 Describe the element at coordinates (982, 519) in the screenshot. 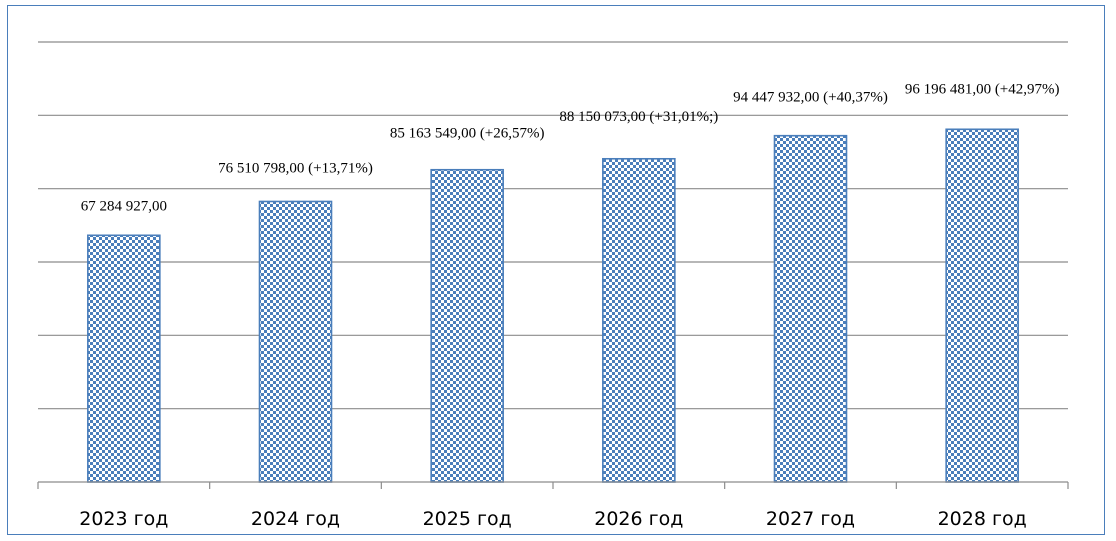

I see `category-label: 2028 год` at that location.